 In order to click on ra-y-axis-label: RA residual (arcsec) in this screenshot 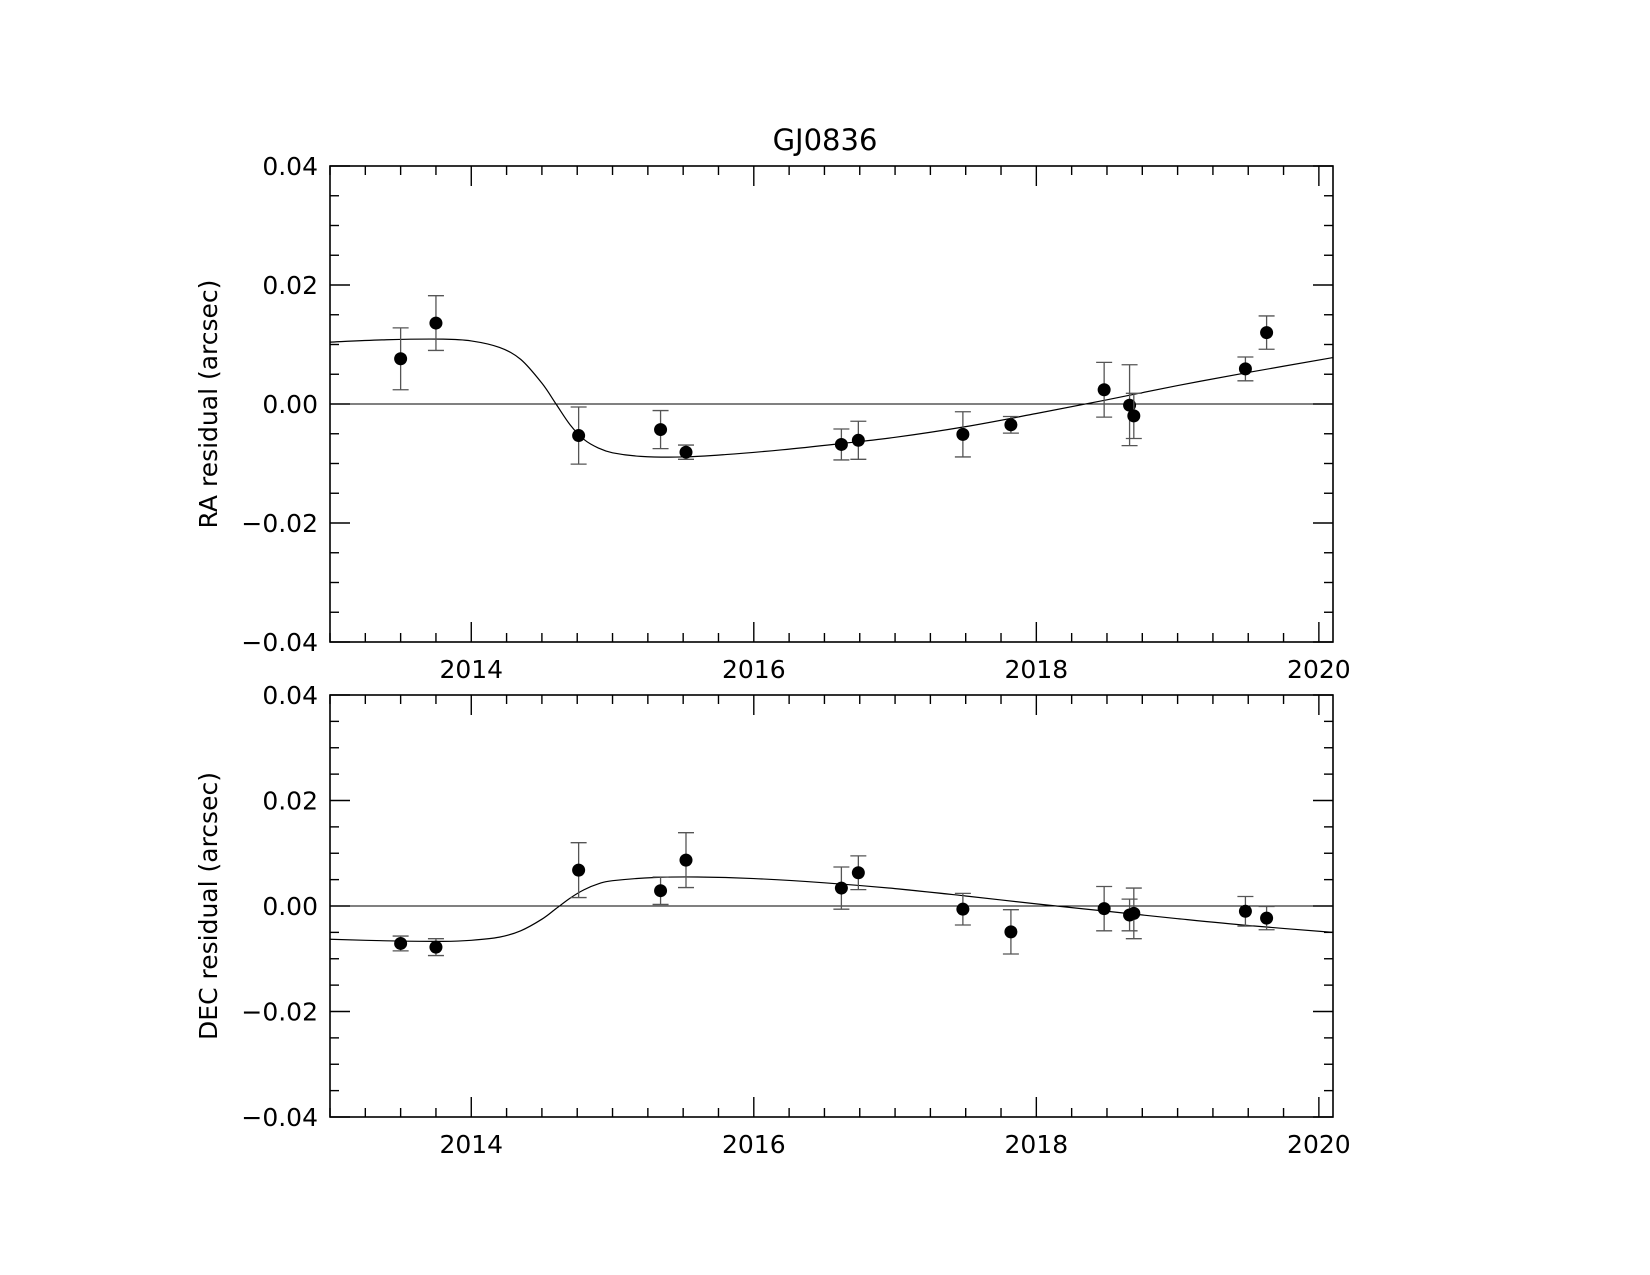, I will do `click(208, 404)`.